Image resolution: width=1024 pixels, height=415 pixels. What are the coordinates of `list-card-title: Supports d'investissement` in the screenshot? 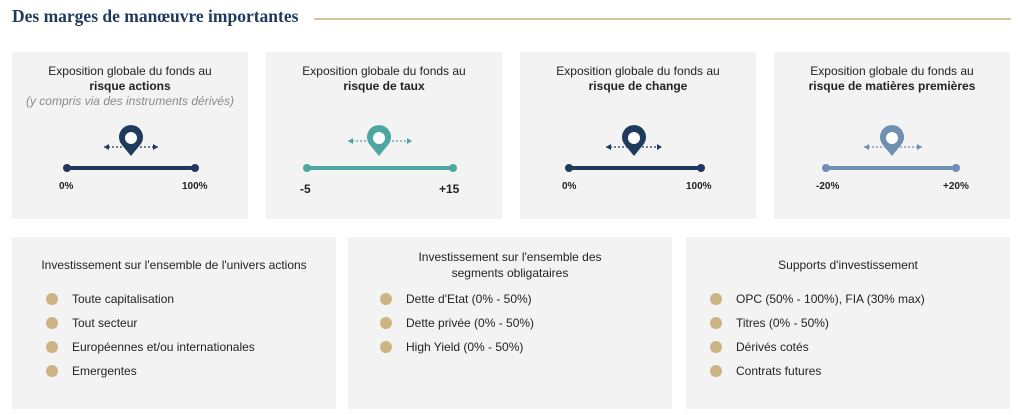 It's located at (848, 265).